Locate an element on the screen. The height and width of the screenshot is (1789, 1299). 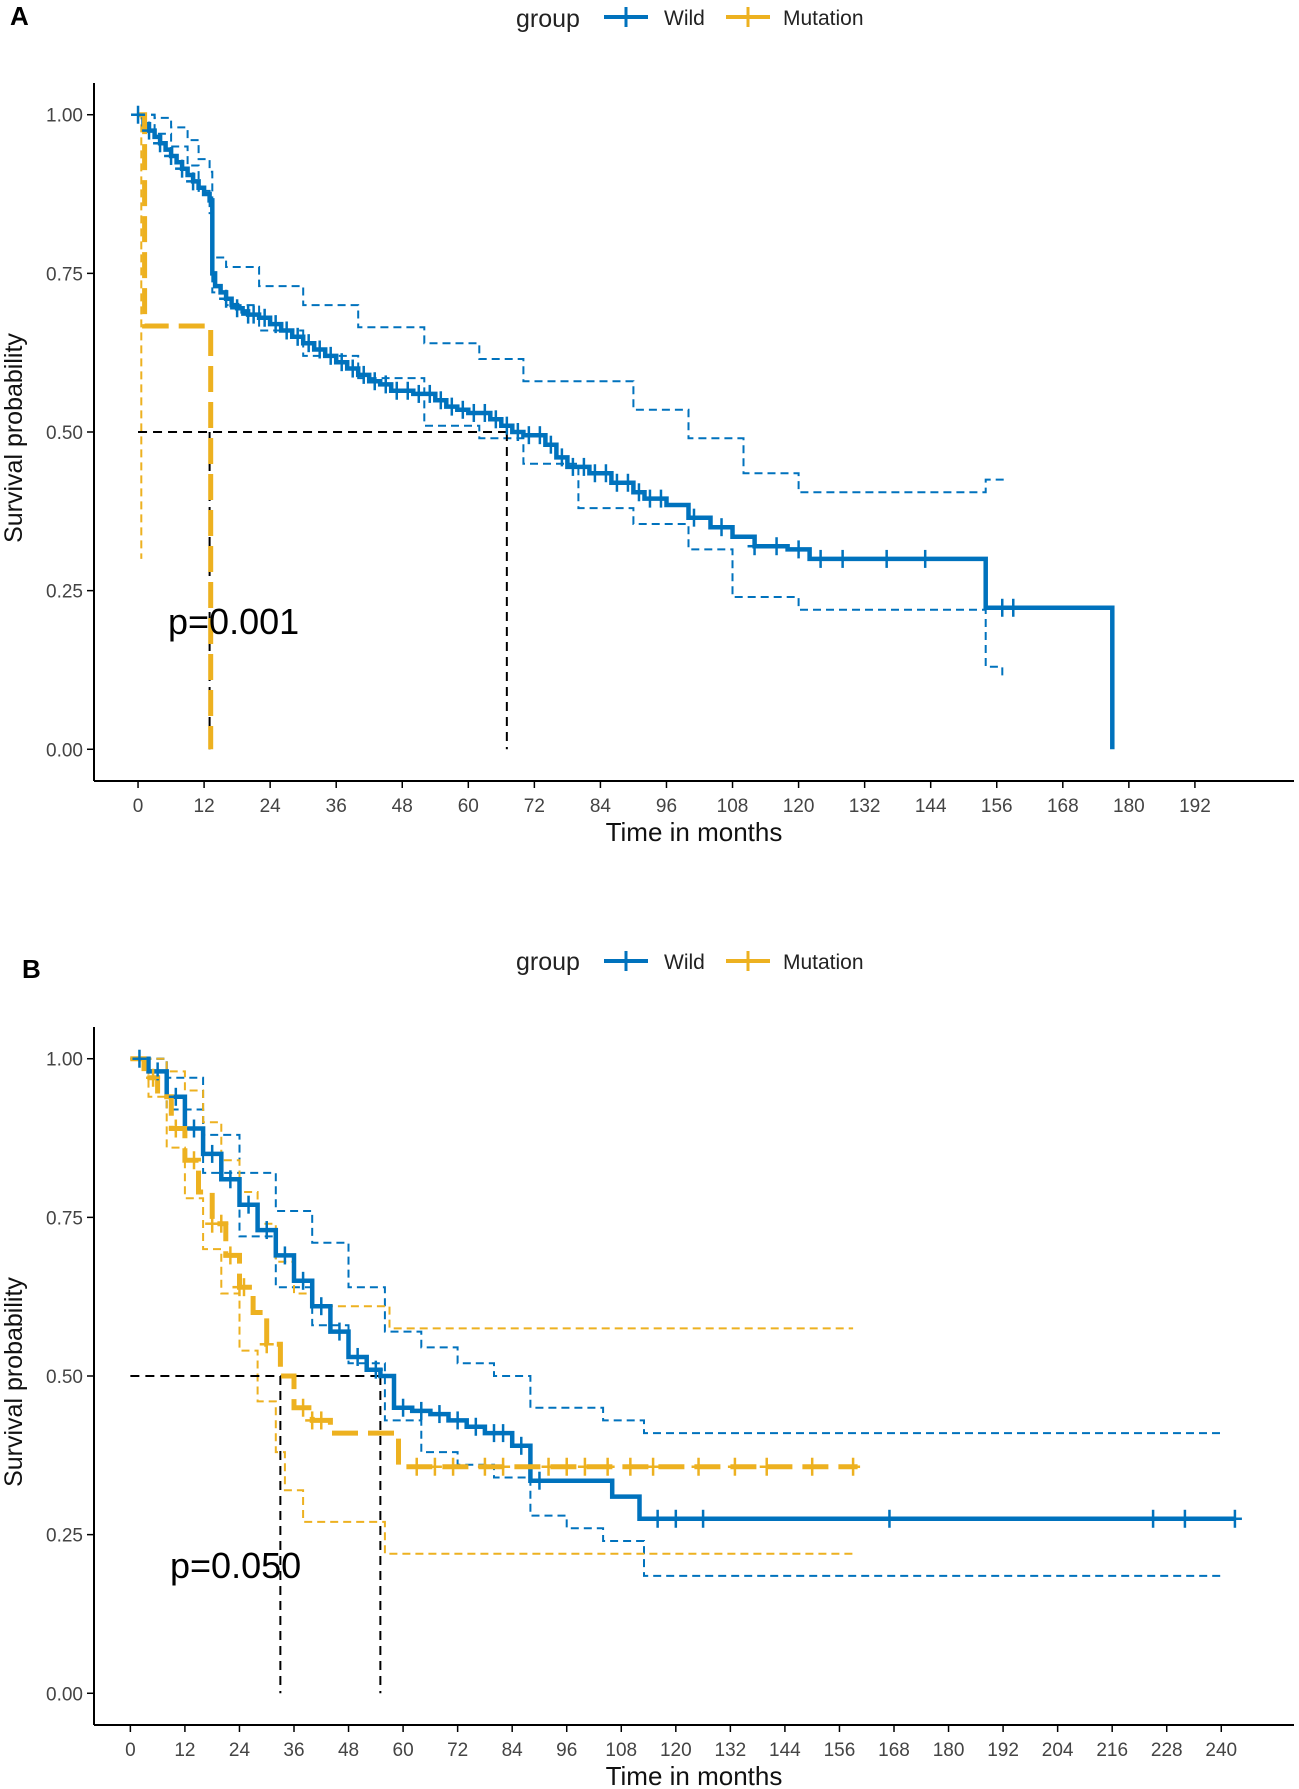
panel-a-x-tick-label: 60 is located at coordinates (468, 806).